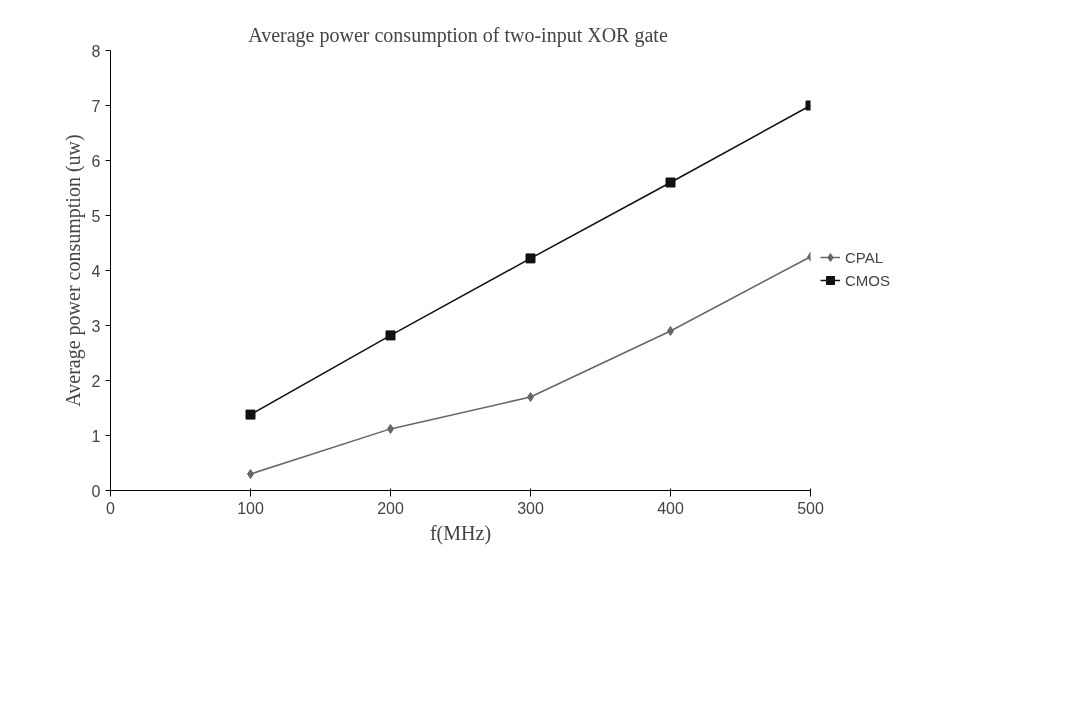  Describe the element at coordinates (530, 508) in the screenshot. I see `x-tick-label: 300` at that location.